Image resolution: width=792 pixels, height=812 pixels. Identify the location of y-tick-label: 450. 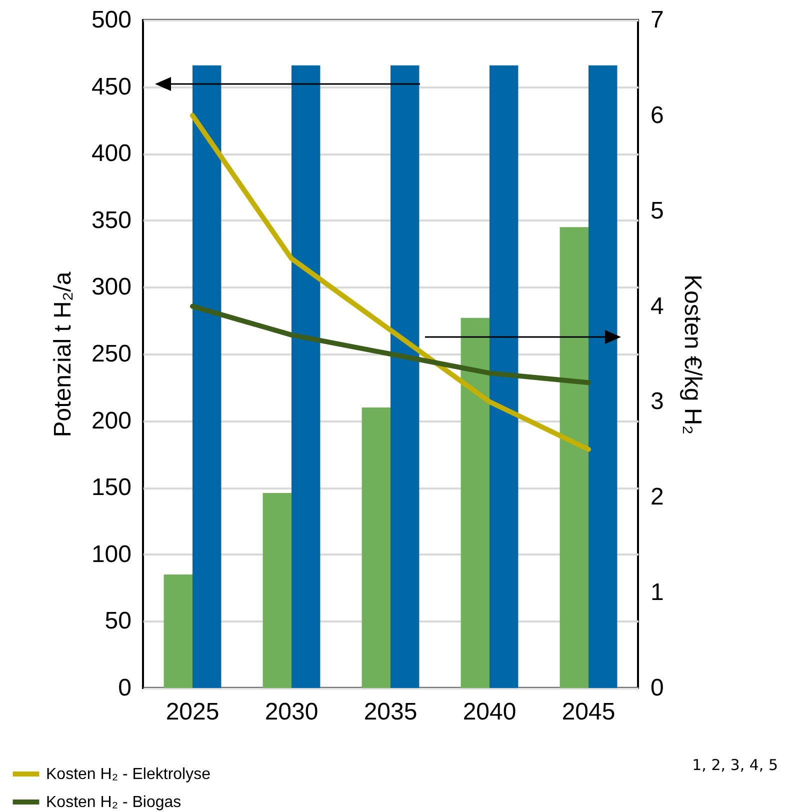
(111, 86).